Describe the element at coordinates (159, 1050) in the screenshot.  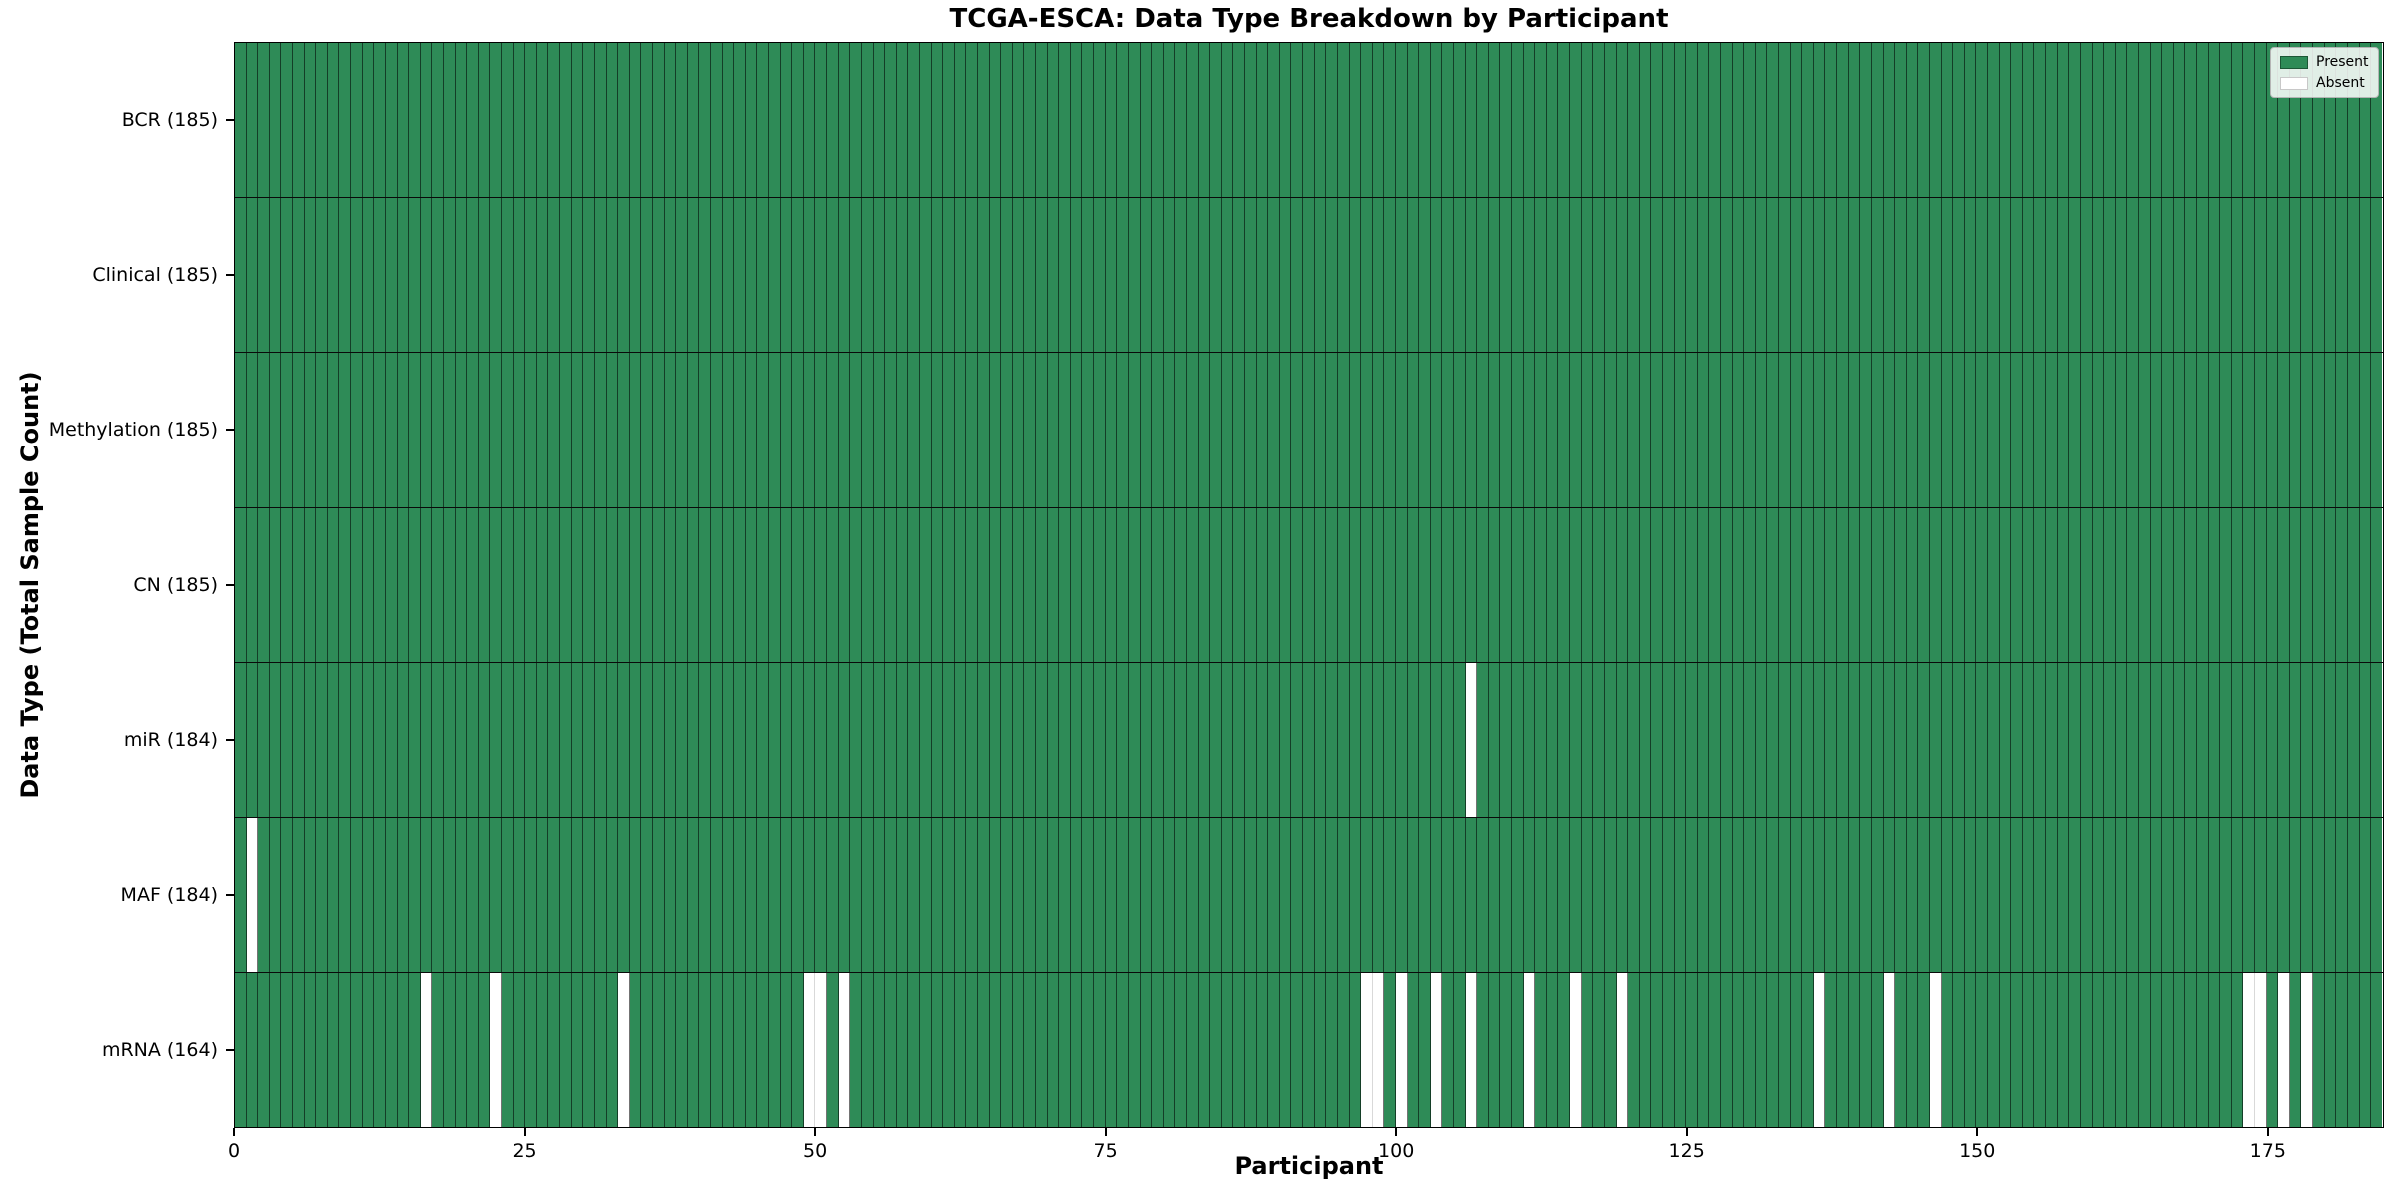
I see `y-tick-label-mRNA: mRNA (164)` at that location.